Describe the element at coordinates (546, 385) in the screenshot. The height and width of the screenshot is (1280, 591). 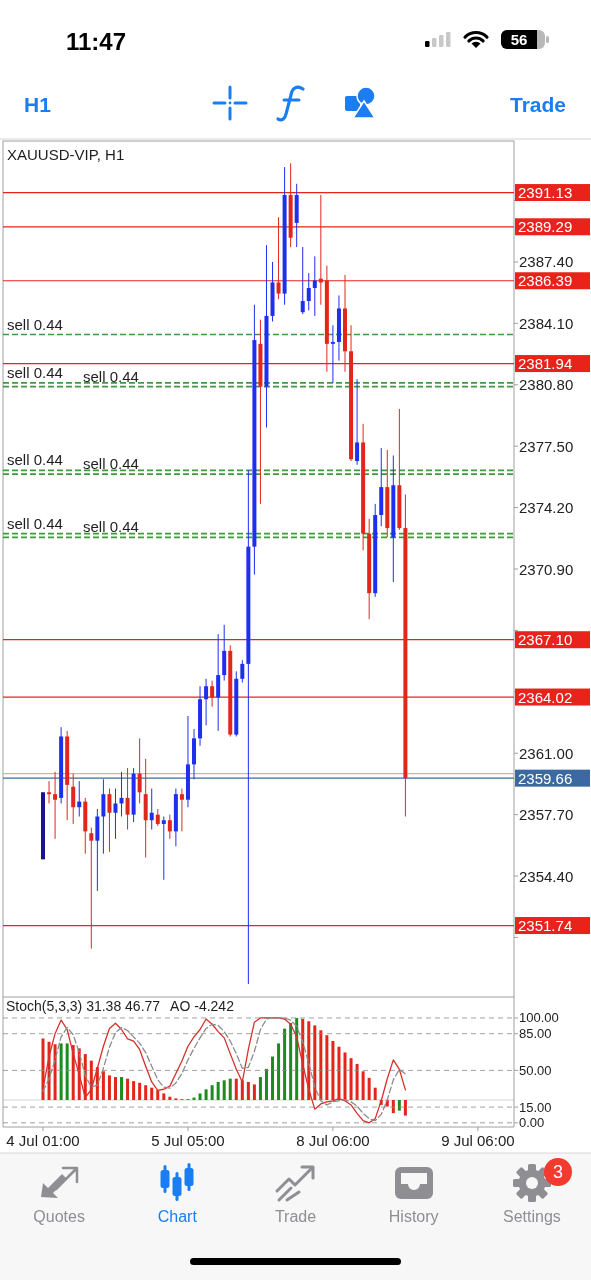
I see `y-tick-label: 2380.80` at that location.